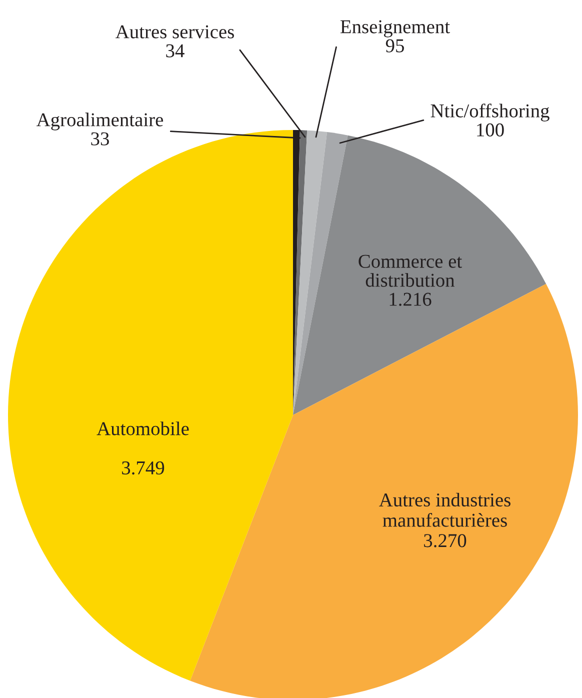 The image size is (582, 698). I want to click on slice-label: Enseignement, so click(395, 29).